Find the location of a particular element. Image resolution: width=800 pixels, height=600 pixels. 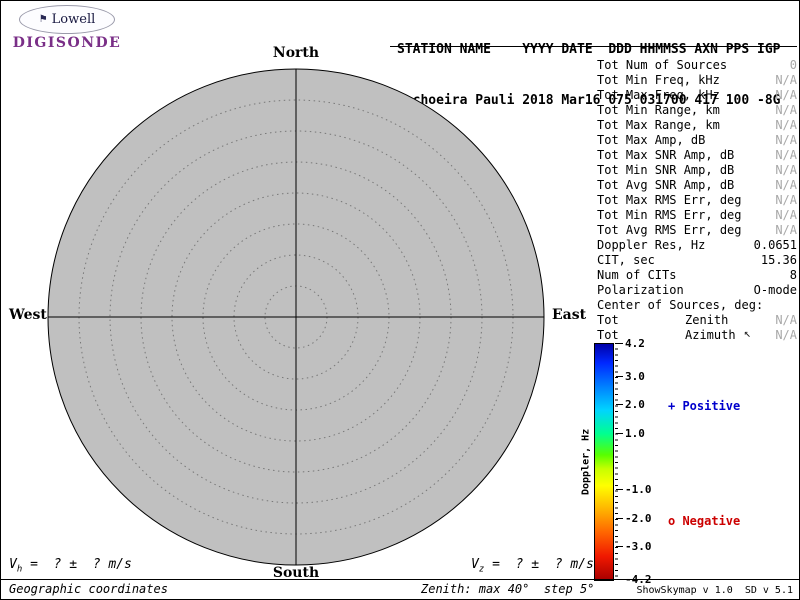

coordinate-system-label: Geographic coordinates is located at coordinates (88, 589).